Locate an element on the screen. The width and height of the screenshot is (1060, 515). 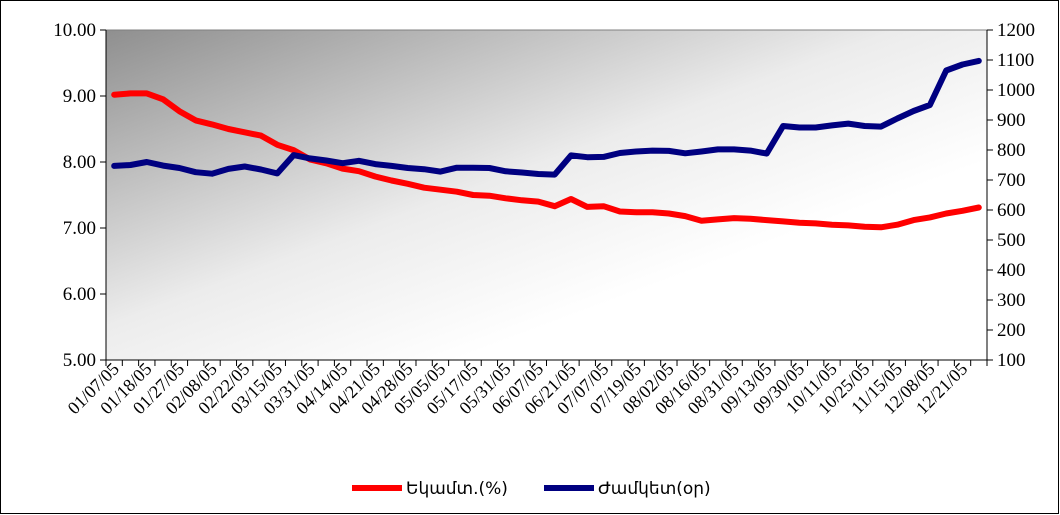
y-right-tick-label: 600 is located at coordinates (1011, 210).